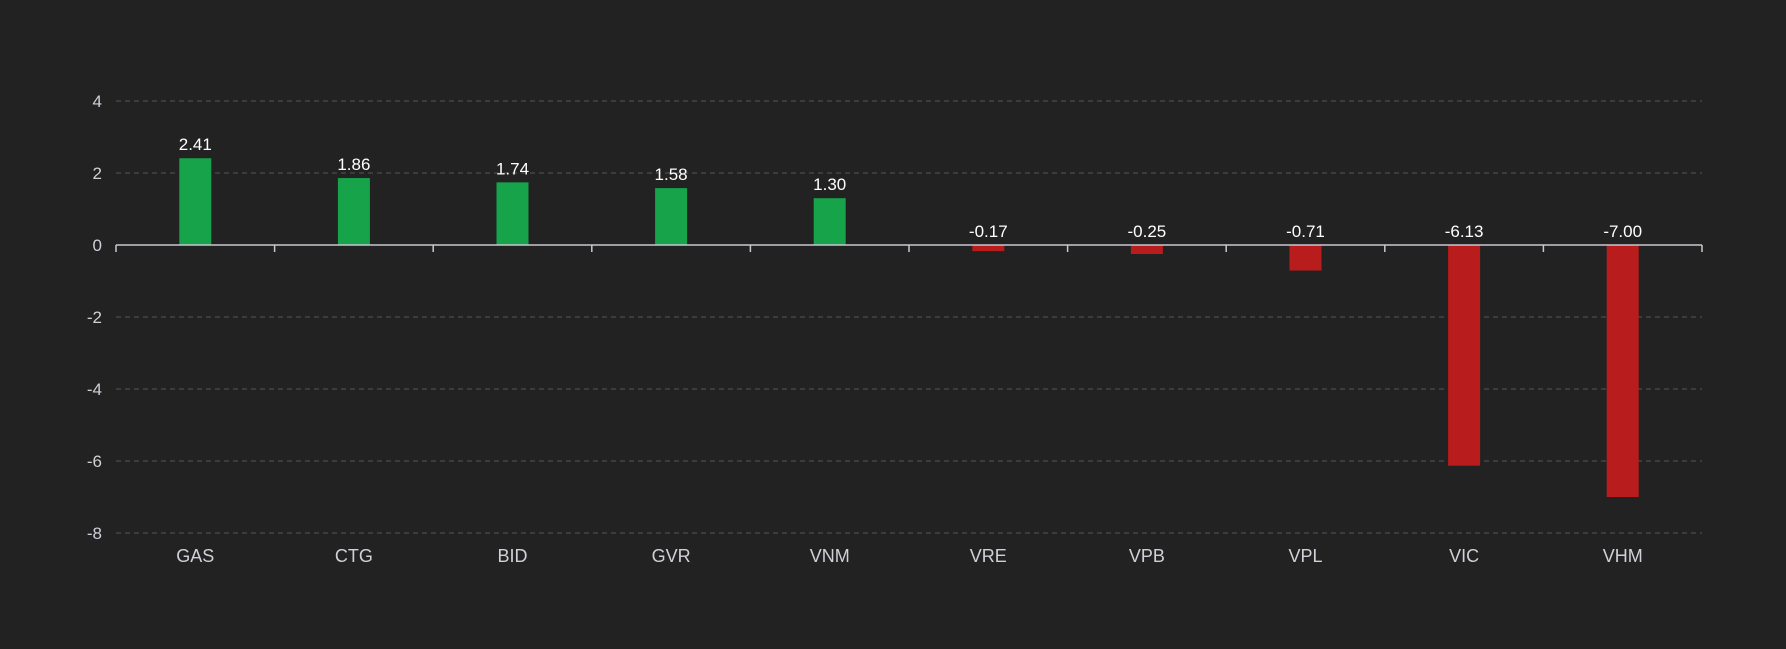  Describe the element at coordinates (1623, 556) in the screenshot. I see `x-tick-label: VHM` at that location.